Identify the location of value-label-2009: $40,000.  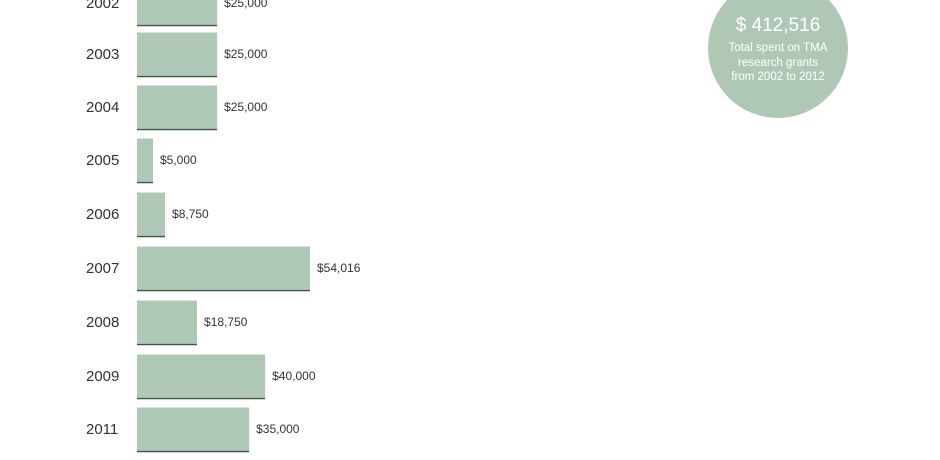
(294, 376).